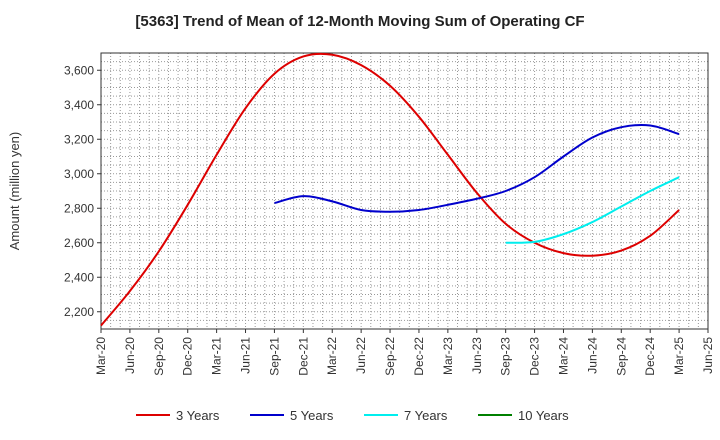  I want to click on series-line-7-years, so click(592, 210).